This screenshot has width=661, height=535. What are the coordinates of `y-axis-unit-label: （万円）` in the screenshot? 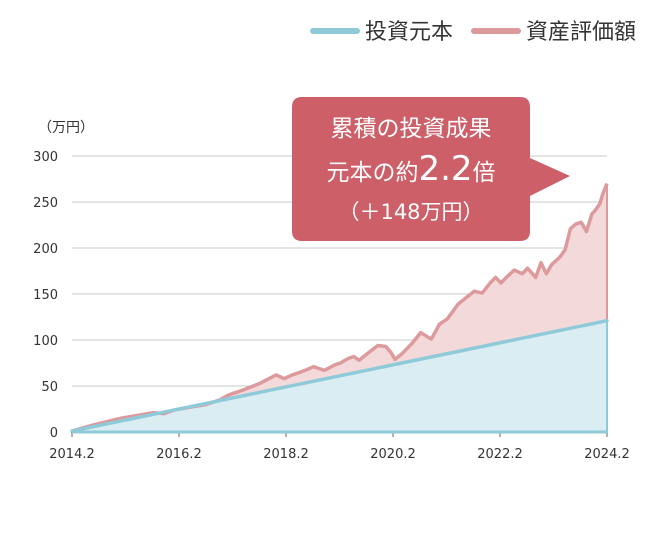 It's located at (66, 128).